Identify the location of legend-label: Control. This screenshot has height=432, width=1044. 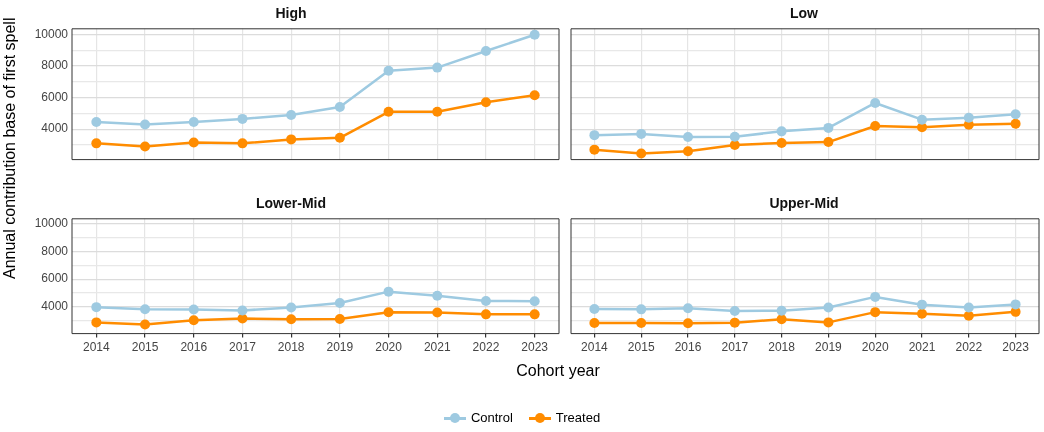
(491, 417).